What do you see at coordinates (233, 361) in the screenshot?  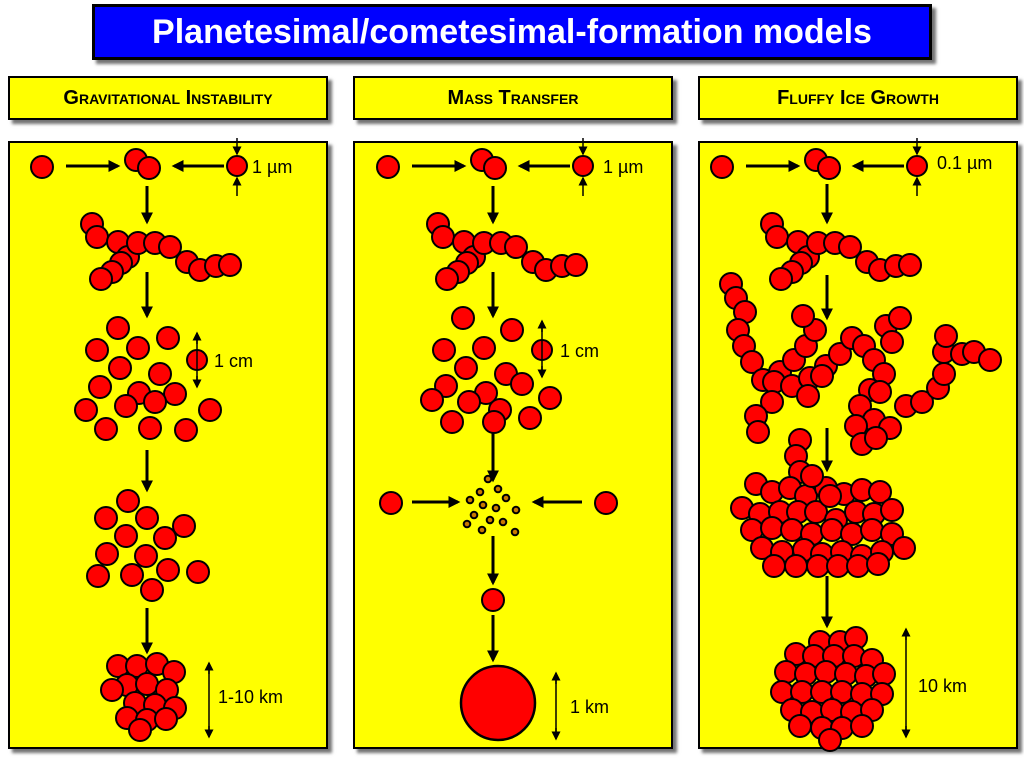 I see `label-pebble-size-gi: 1 cm` at bounding box center [233, 361].